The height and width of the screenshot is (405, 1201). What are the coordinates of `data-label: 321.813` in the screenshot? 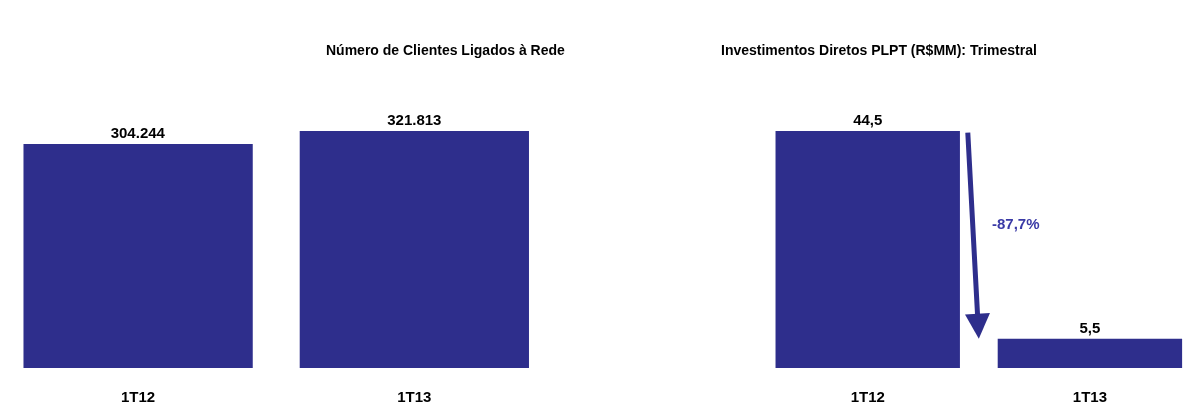 It's located at (414, 120).